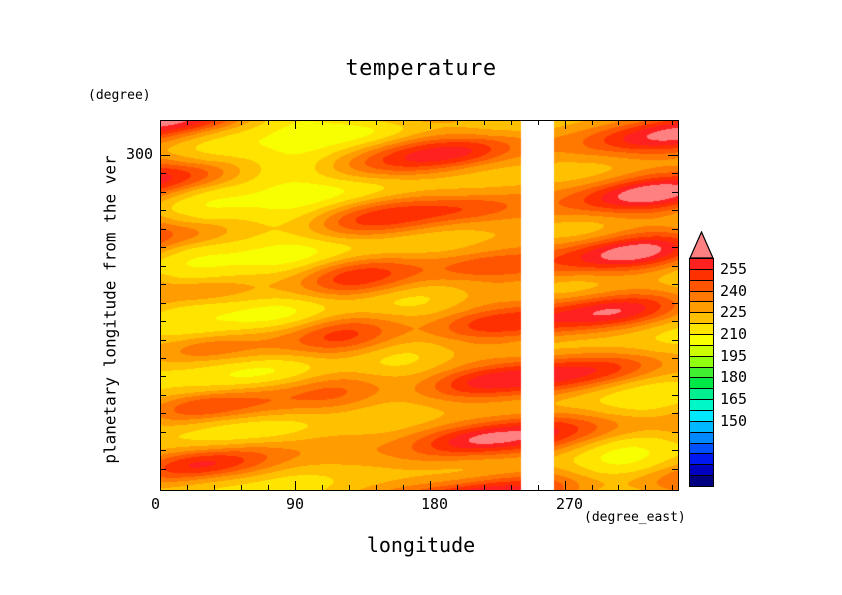  I want to click on y-axis-unit-label: (degree), so click(119, 95).